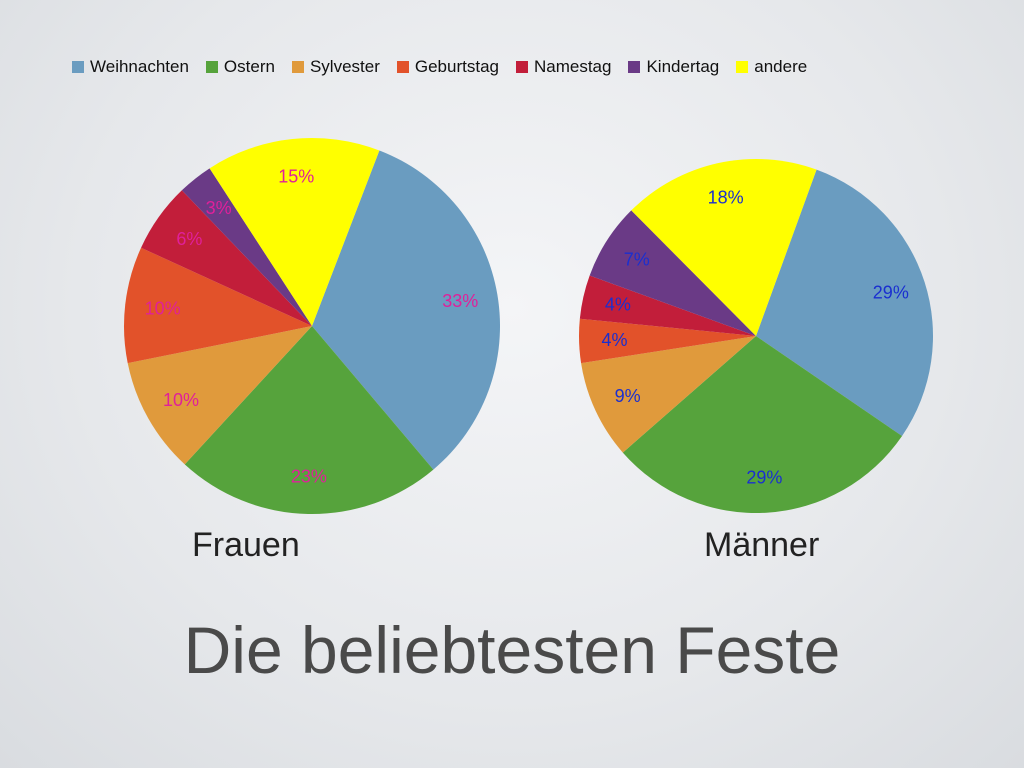 This screenshot has height=768, width=1024. I want to click on data-label: 23%, so click(309, 476).